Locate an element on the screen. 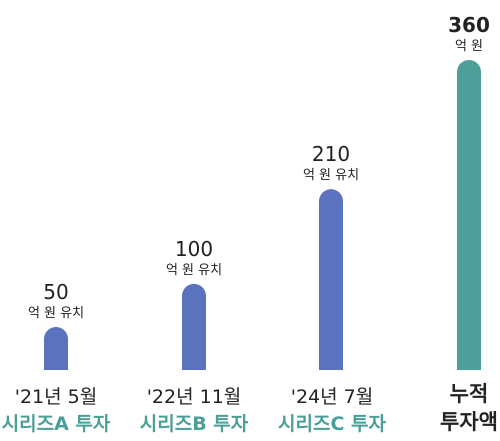  total-value-label-unit: 억 원 is located at coordinates (469, 46).